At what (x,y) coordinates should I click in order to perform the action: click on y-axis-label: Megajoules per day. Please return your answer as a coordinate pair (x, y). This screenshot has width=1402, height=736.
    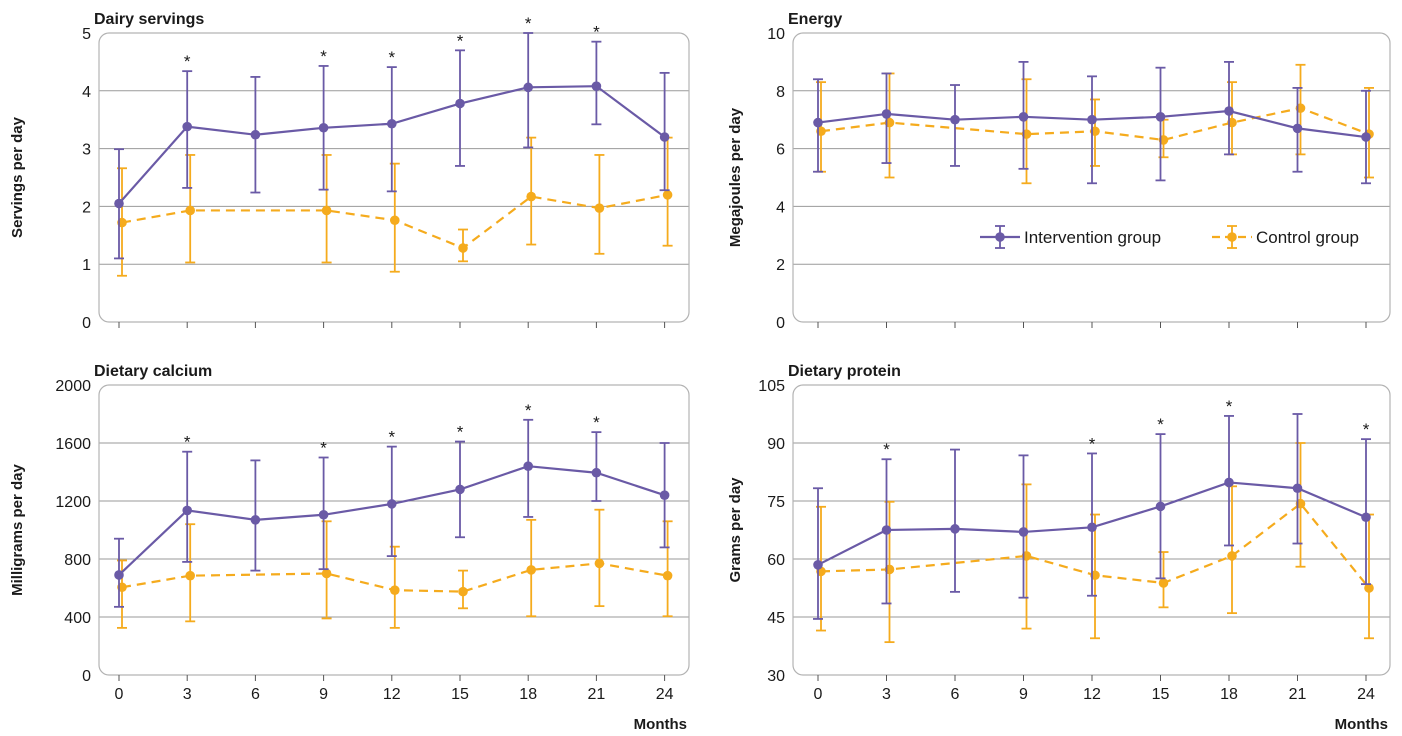
    Looking at the image, I should click on (735, 177).